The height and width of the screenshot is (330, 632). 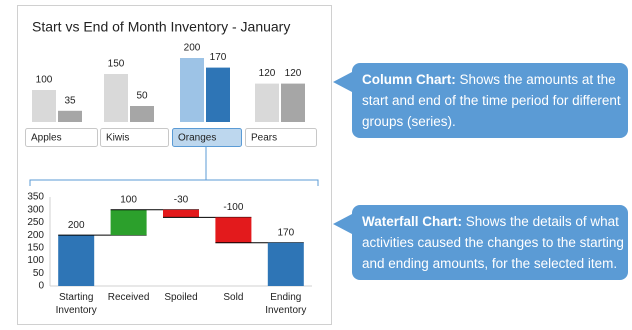 What do you see at coordinates (181, 199) in the screenshot?
I see `value-label: -30` at bounding box center [181, 199].